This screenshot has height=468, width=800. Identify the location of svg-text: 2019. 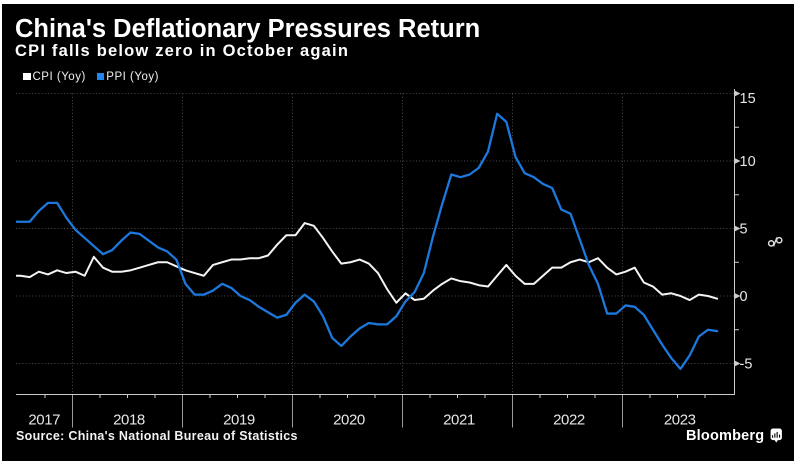
(239, 420).